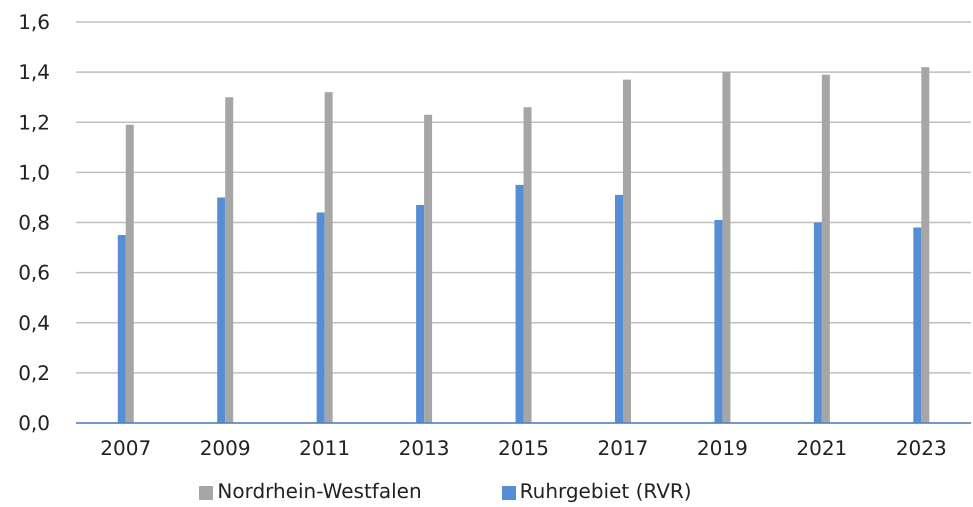 This screenshot has height=507, width=973. What do you see at coordinates (822, 448) in the screenshot?
I see `x-tick-label: 2021` at bounding box center [822, 448].